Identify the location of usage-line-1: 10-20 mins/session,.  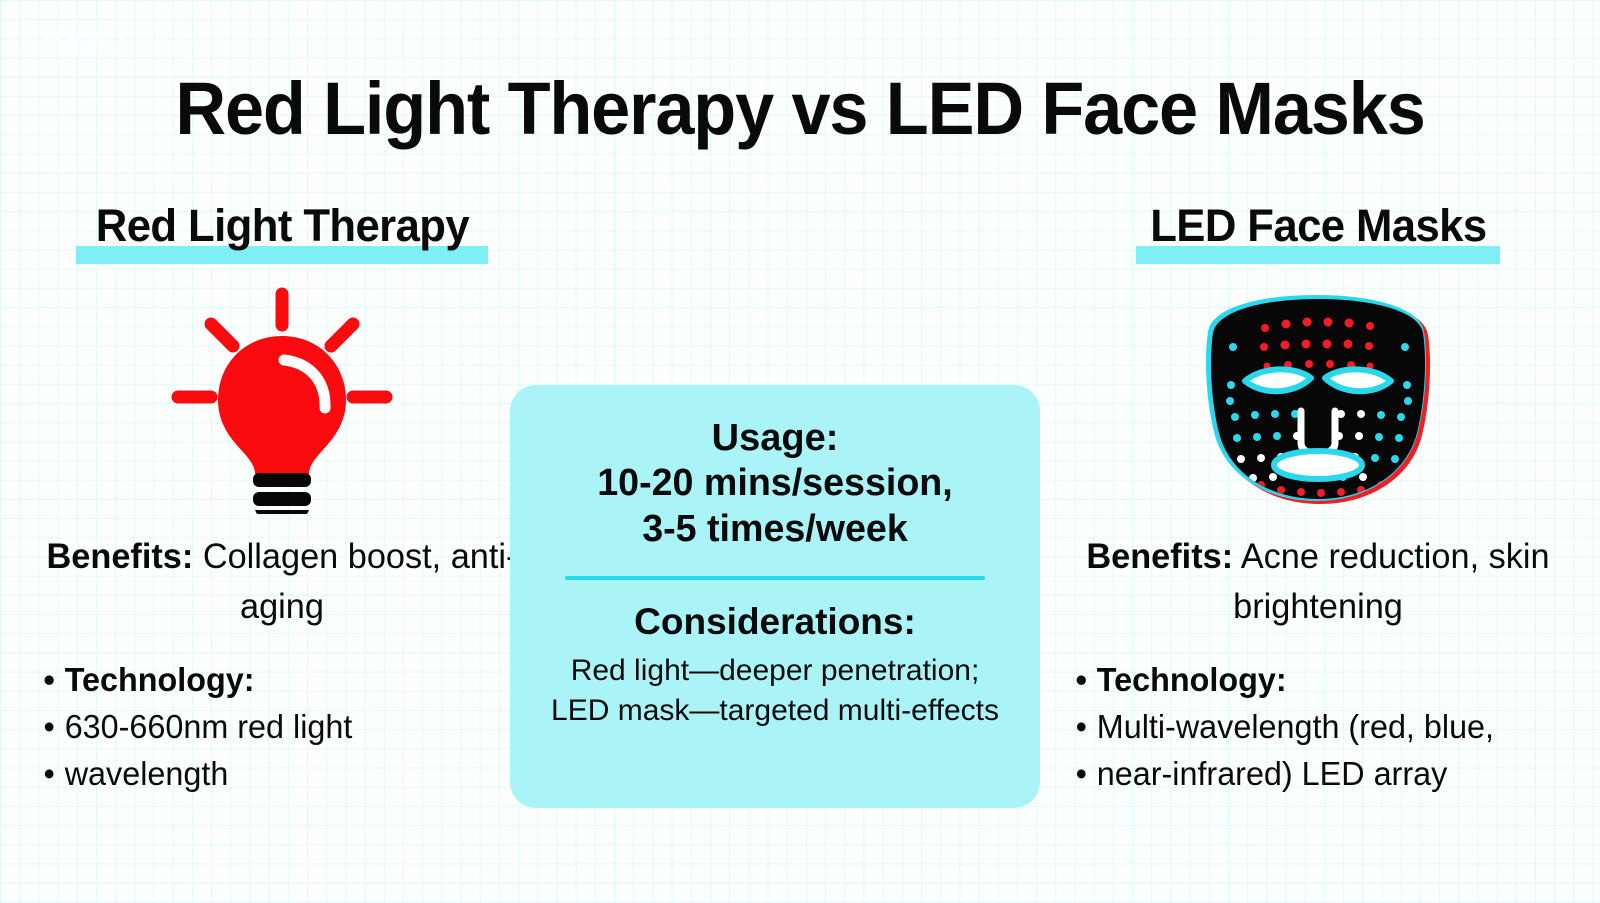
(775, 482).